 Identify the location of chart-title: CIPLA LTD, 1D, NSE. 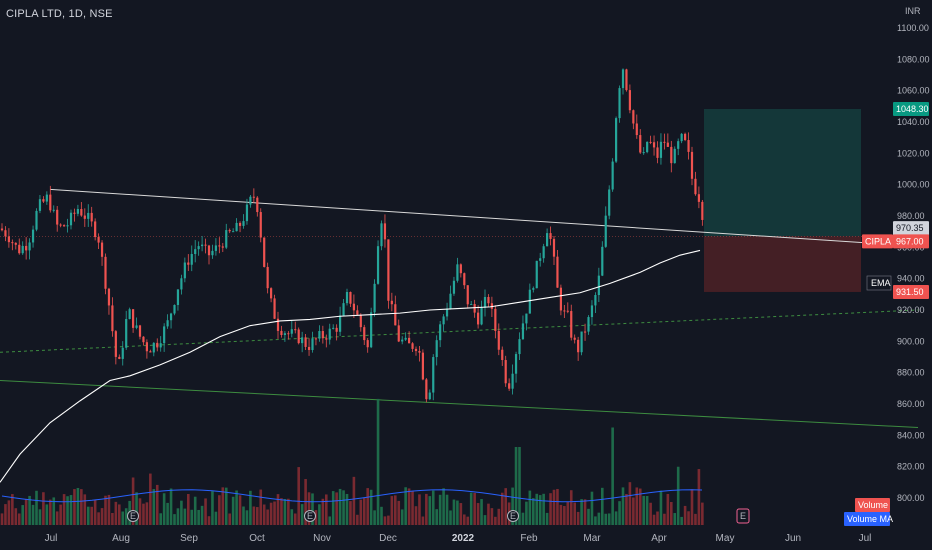
(59, 14).